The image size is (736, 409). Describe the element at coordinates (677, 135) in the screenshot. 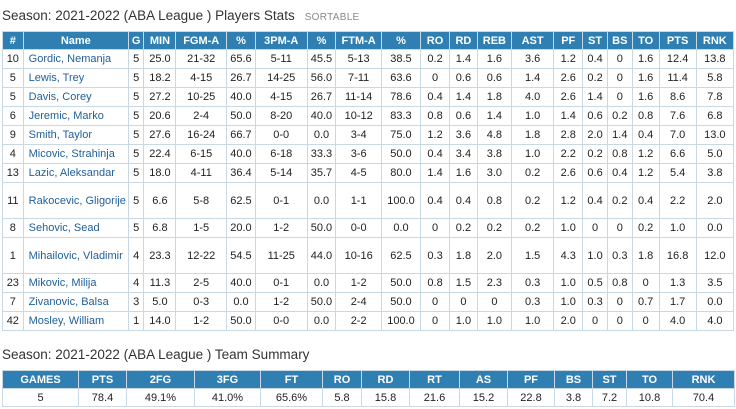

I see `stat-cell: 7.0` at that location.